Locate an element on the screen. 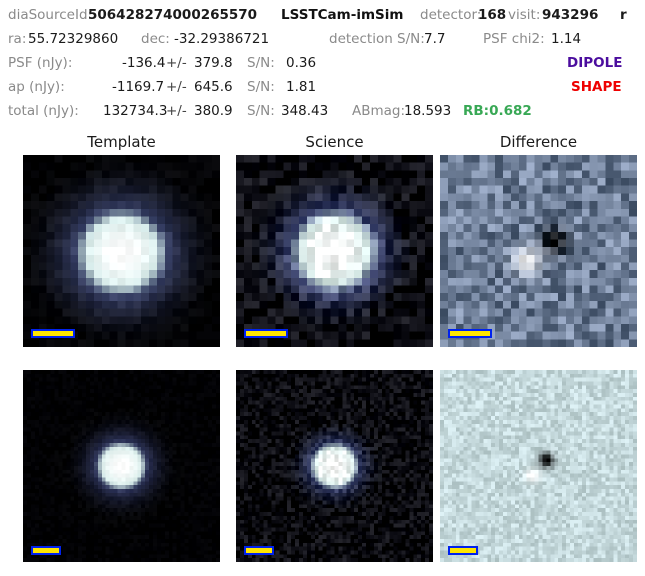  total-snr-label: S/N: is located at coordinates (261, 111).